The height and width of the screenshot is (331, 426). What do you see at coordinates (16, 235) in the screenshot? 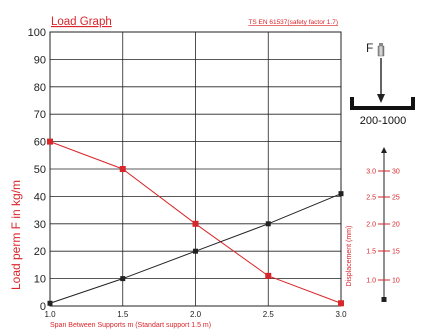
I see `y-axis-label: Load perm F in kg/m` at bounding box center [16, 235].